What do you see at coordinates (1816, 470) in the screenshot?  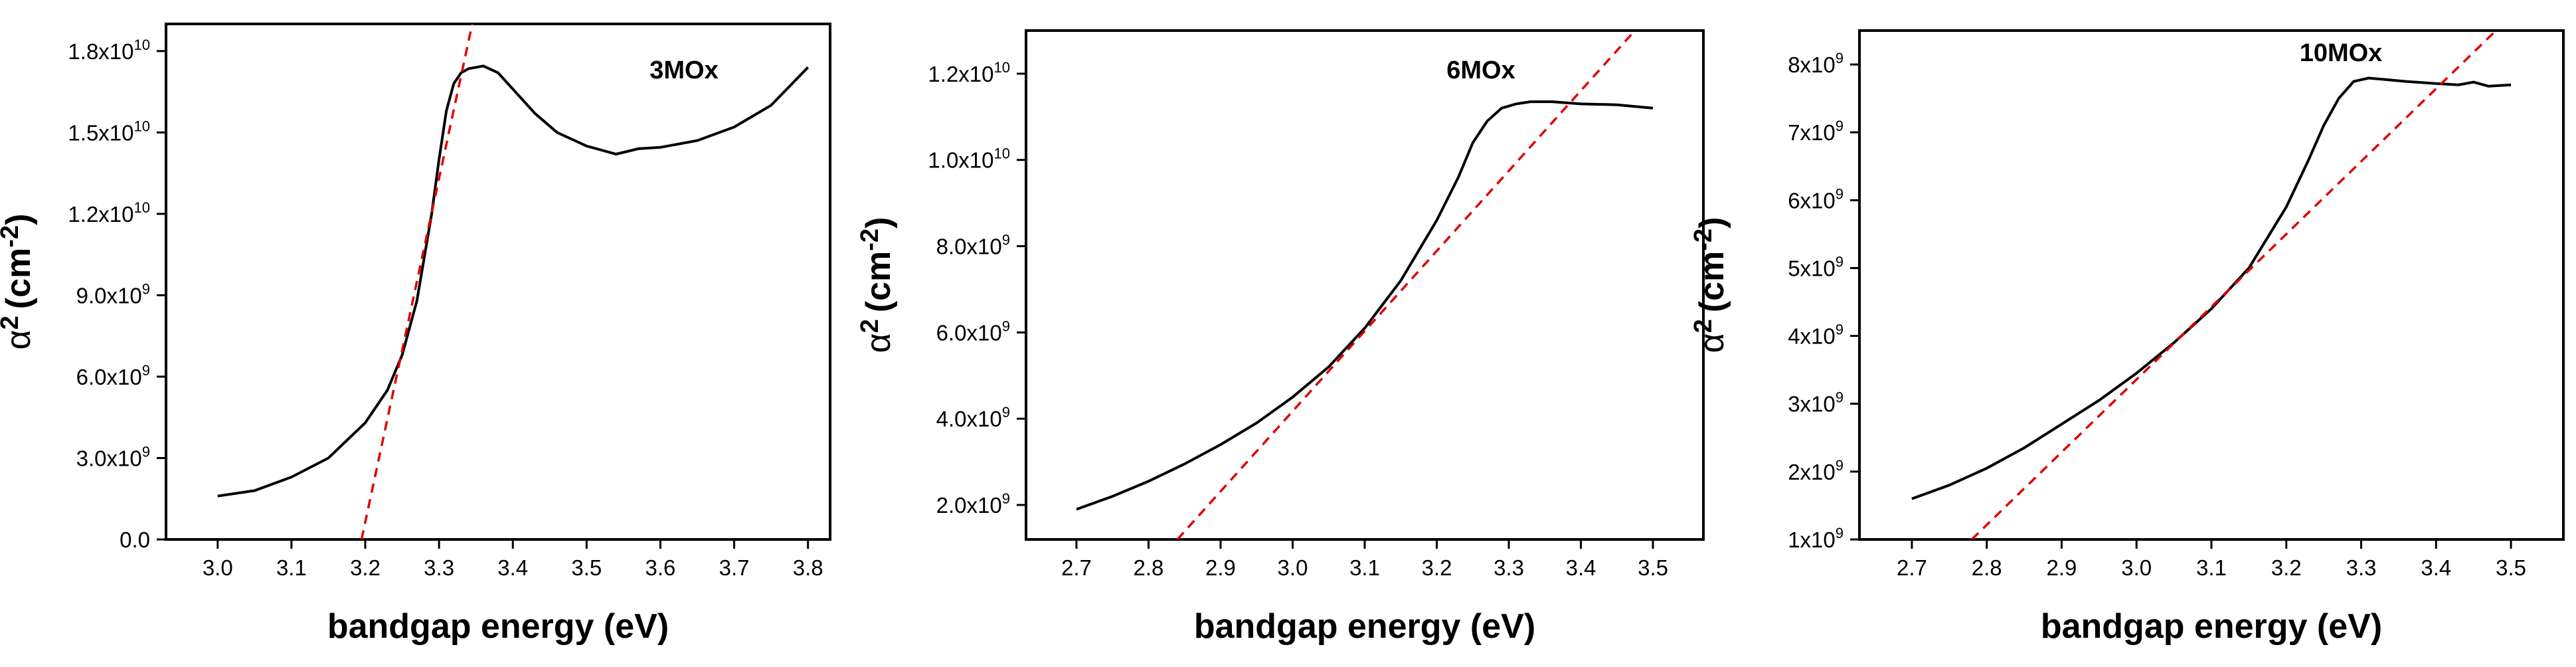 I see `y-tick-label: 2x10⁹` at bounding box center [1816, 470].